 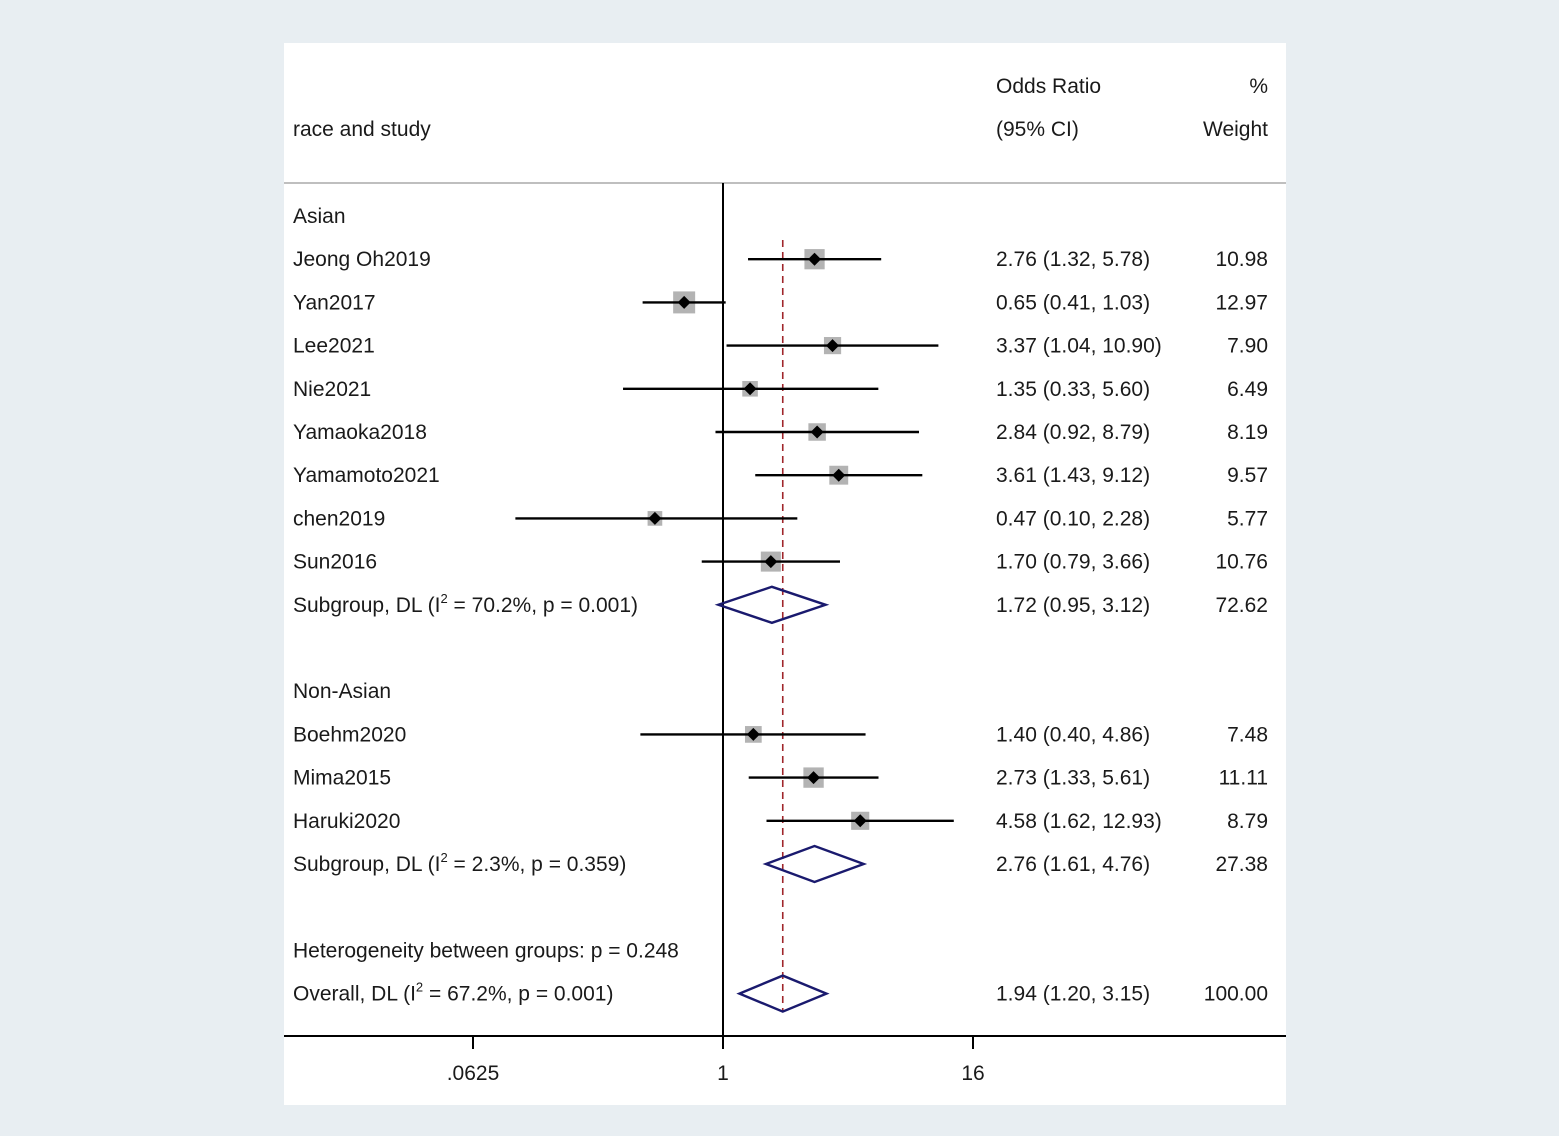 I want to click on study-label-mima2015: Mima2015, so click(x=342, y=778).